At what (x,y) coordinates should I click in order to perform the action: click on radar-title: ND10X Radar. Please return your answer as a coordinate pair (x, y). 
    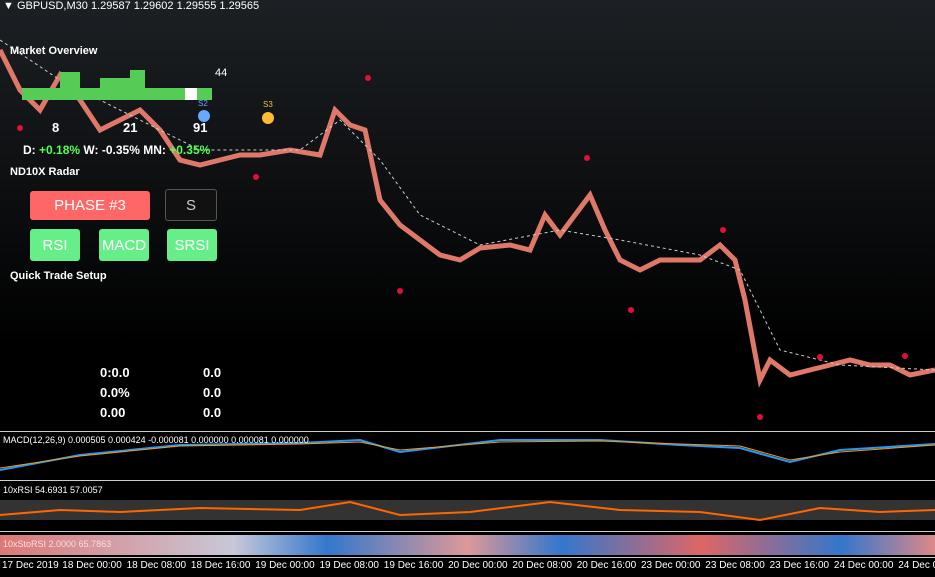
    Looking at the image, I should click on (45, 172).